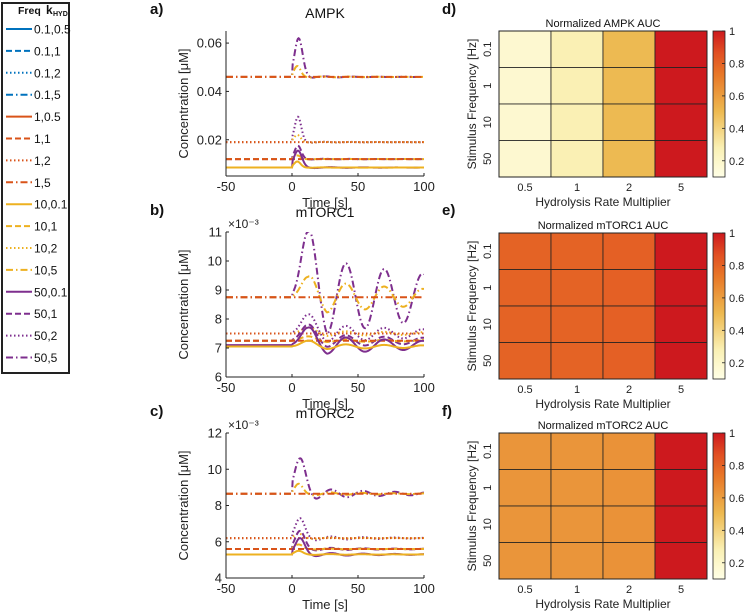 This screenshot has width=750, height=616. I want to click on legend-label-50,0.1: 50,0.1, so click(51, 292).